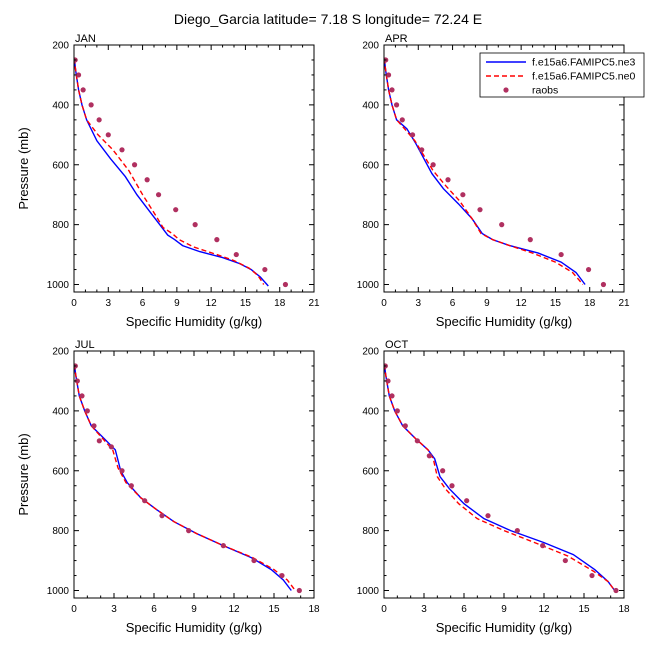  Describe the element at coordinates (583, 77) in the screenshot. I see `legend-label: f.e15a6.FAMIPC5.ne0` at that location.